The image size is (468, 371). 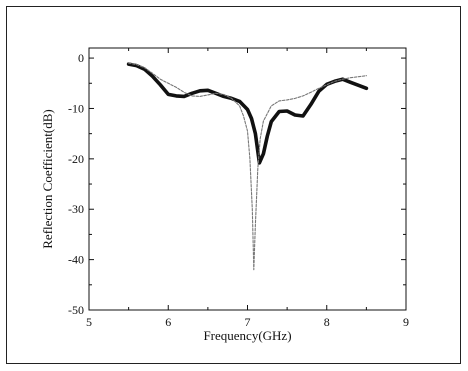 I want to click on x-tick-label: 9, so click(x=406, y=322).